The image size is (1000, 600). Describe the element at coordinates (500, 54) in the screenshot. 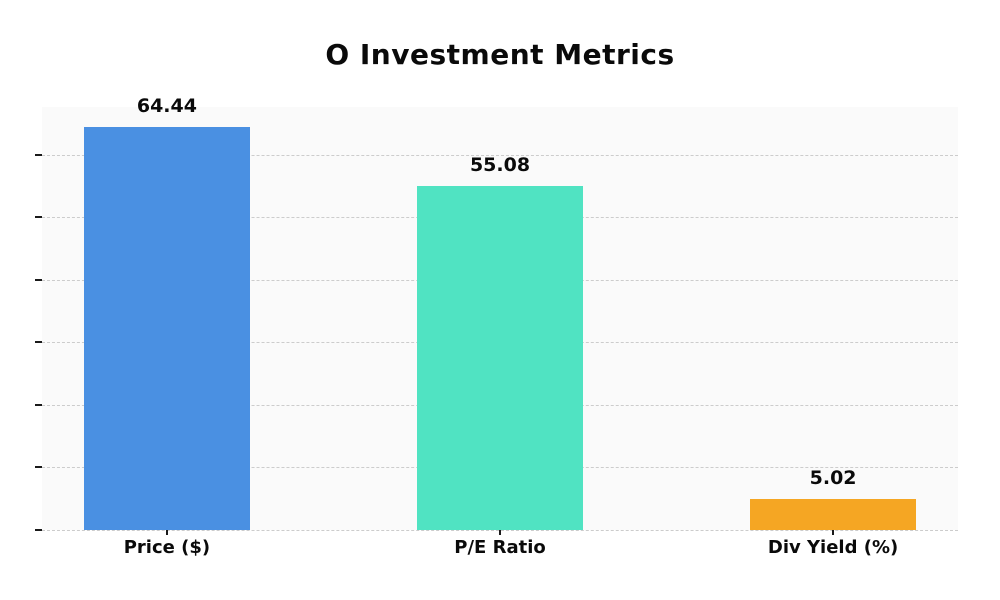

I see `chart-title: O Investment Metrics` at that location.